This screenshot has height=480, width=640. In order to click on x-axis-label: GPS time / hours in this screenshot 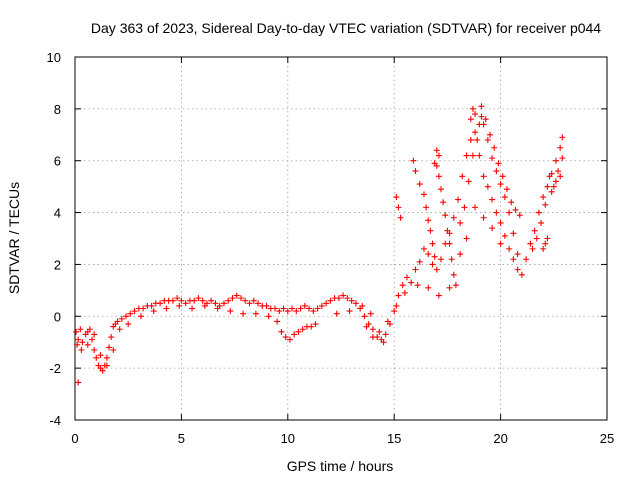, I will do `click(340, 466)`.